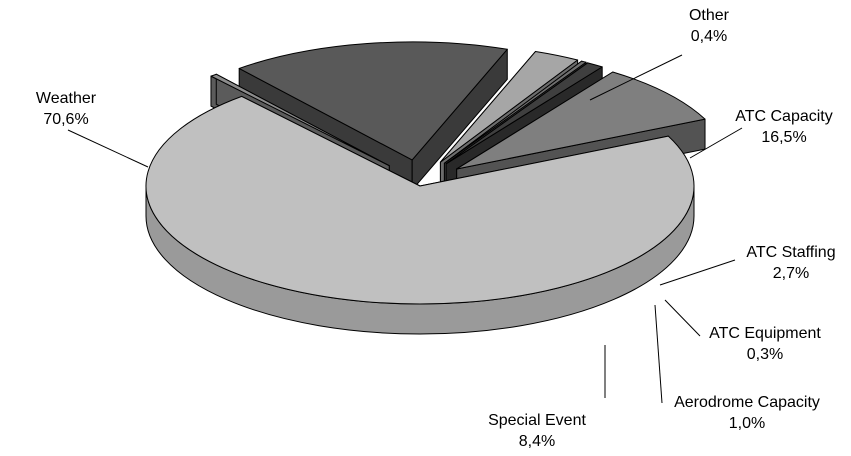  What do you see at coordinates (765, 333) in the screenshot?
I see `slice-label-name-atc-equipment: ATC Equipment` at bounding box center [765, 333].